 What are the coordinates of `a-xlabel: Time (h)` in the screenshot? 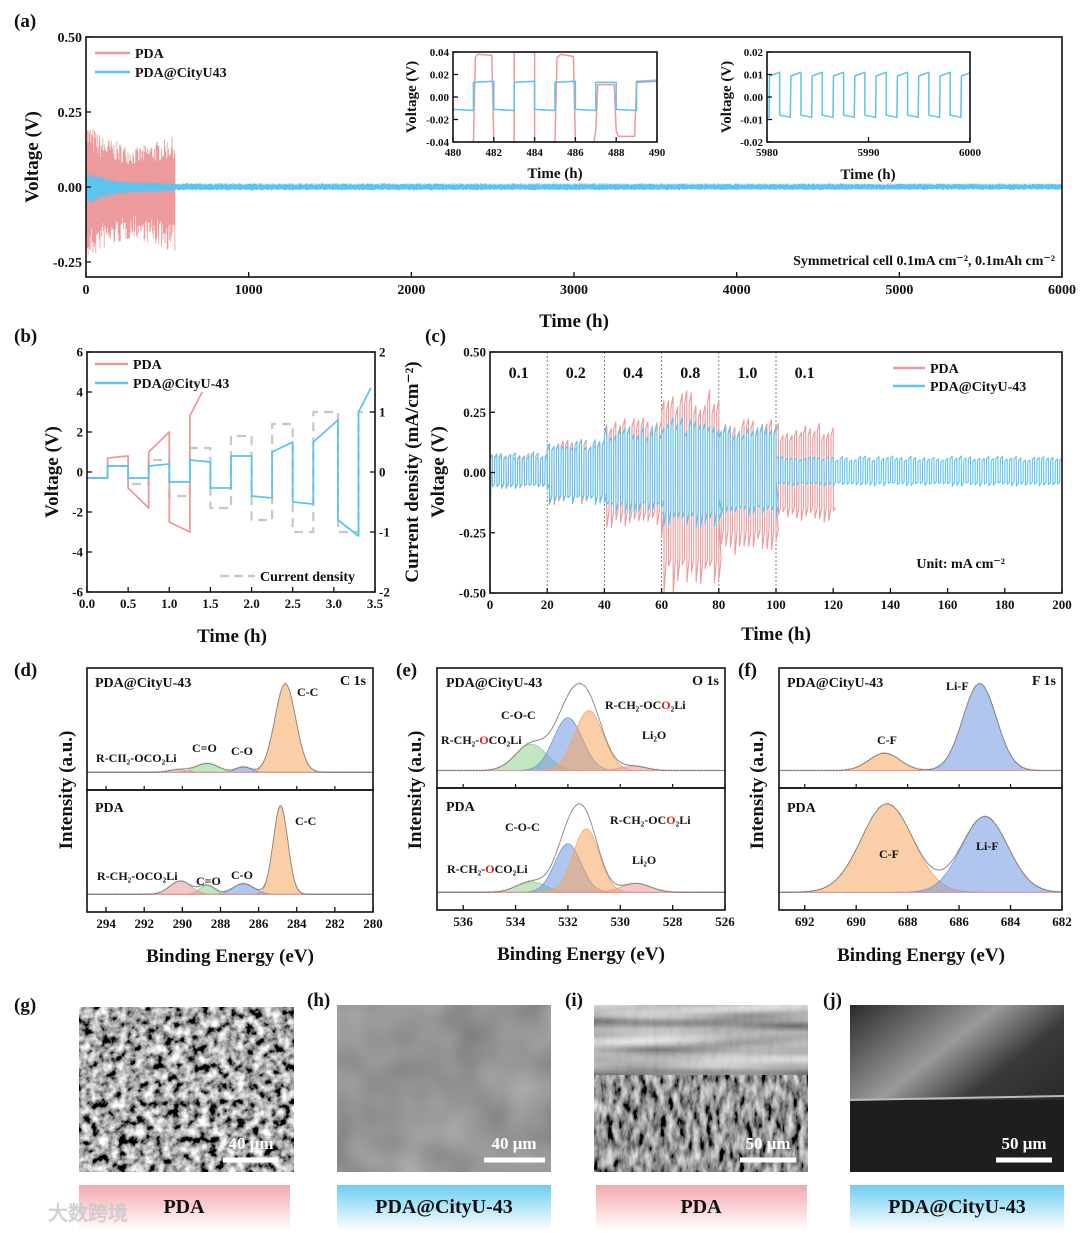 It's located at (574, 321).